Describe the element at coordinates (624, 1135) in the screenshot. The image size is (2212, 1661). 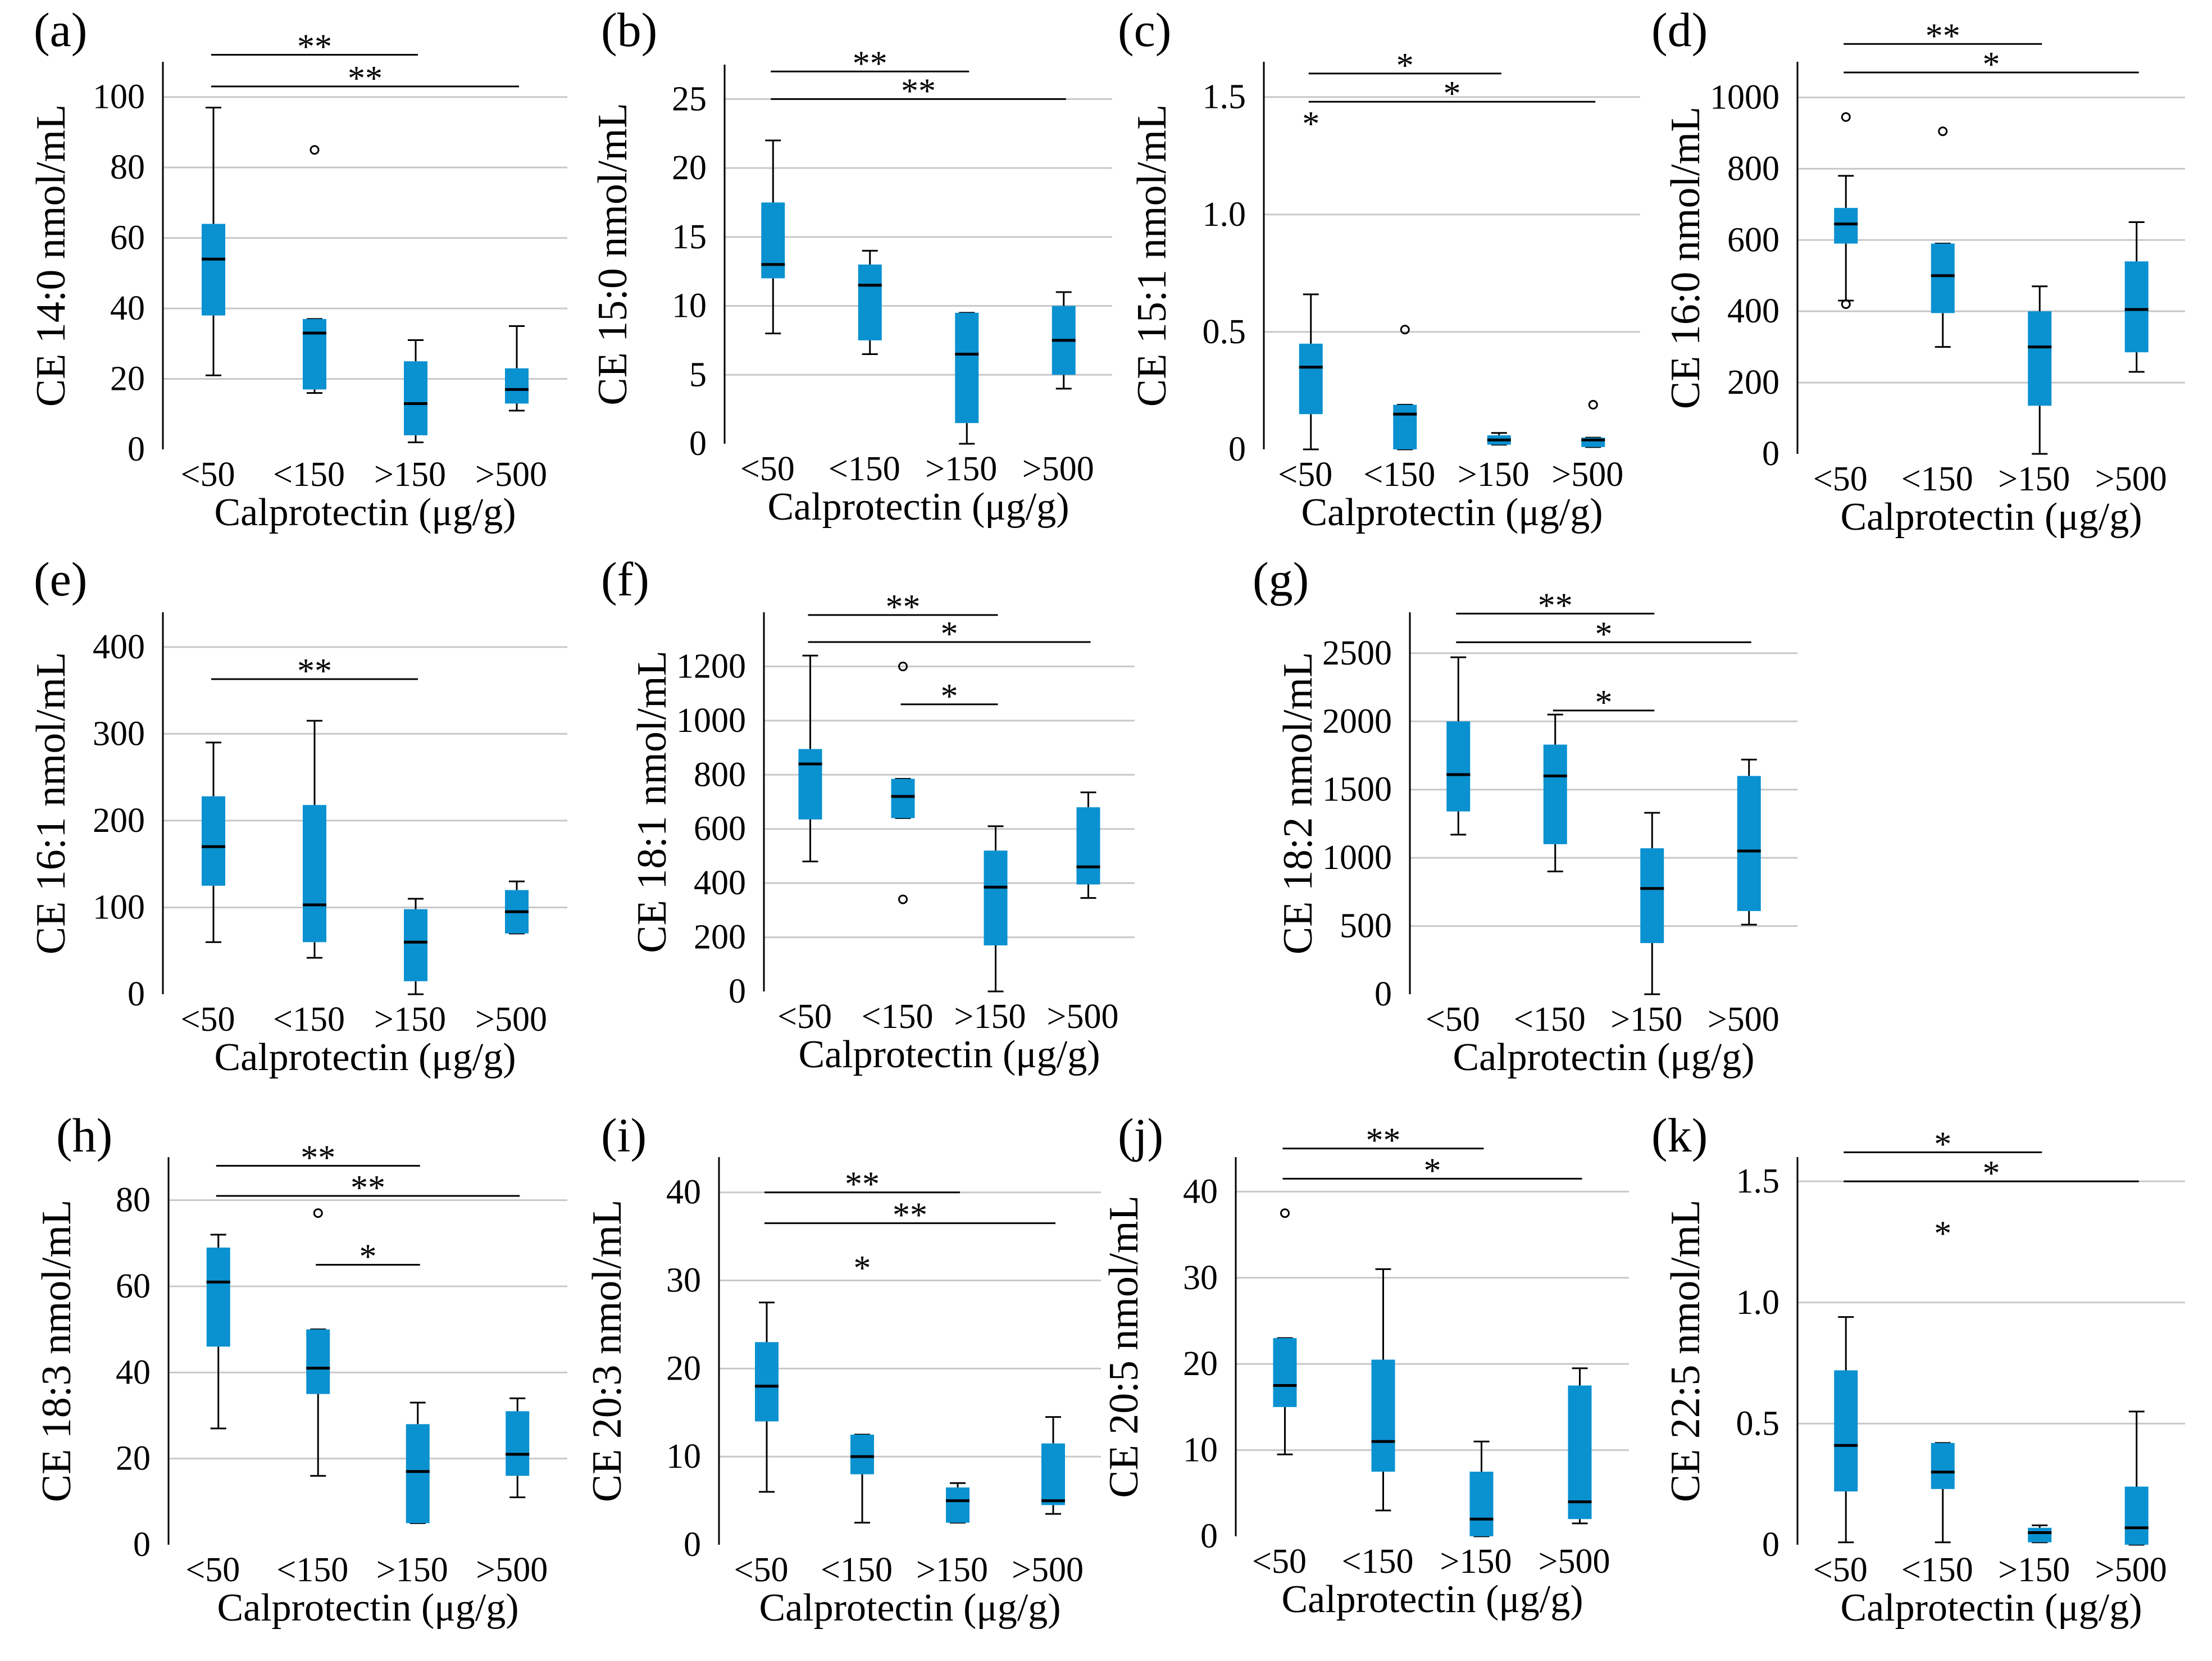
I see `panel-letter: (i)` at that location.